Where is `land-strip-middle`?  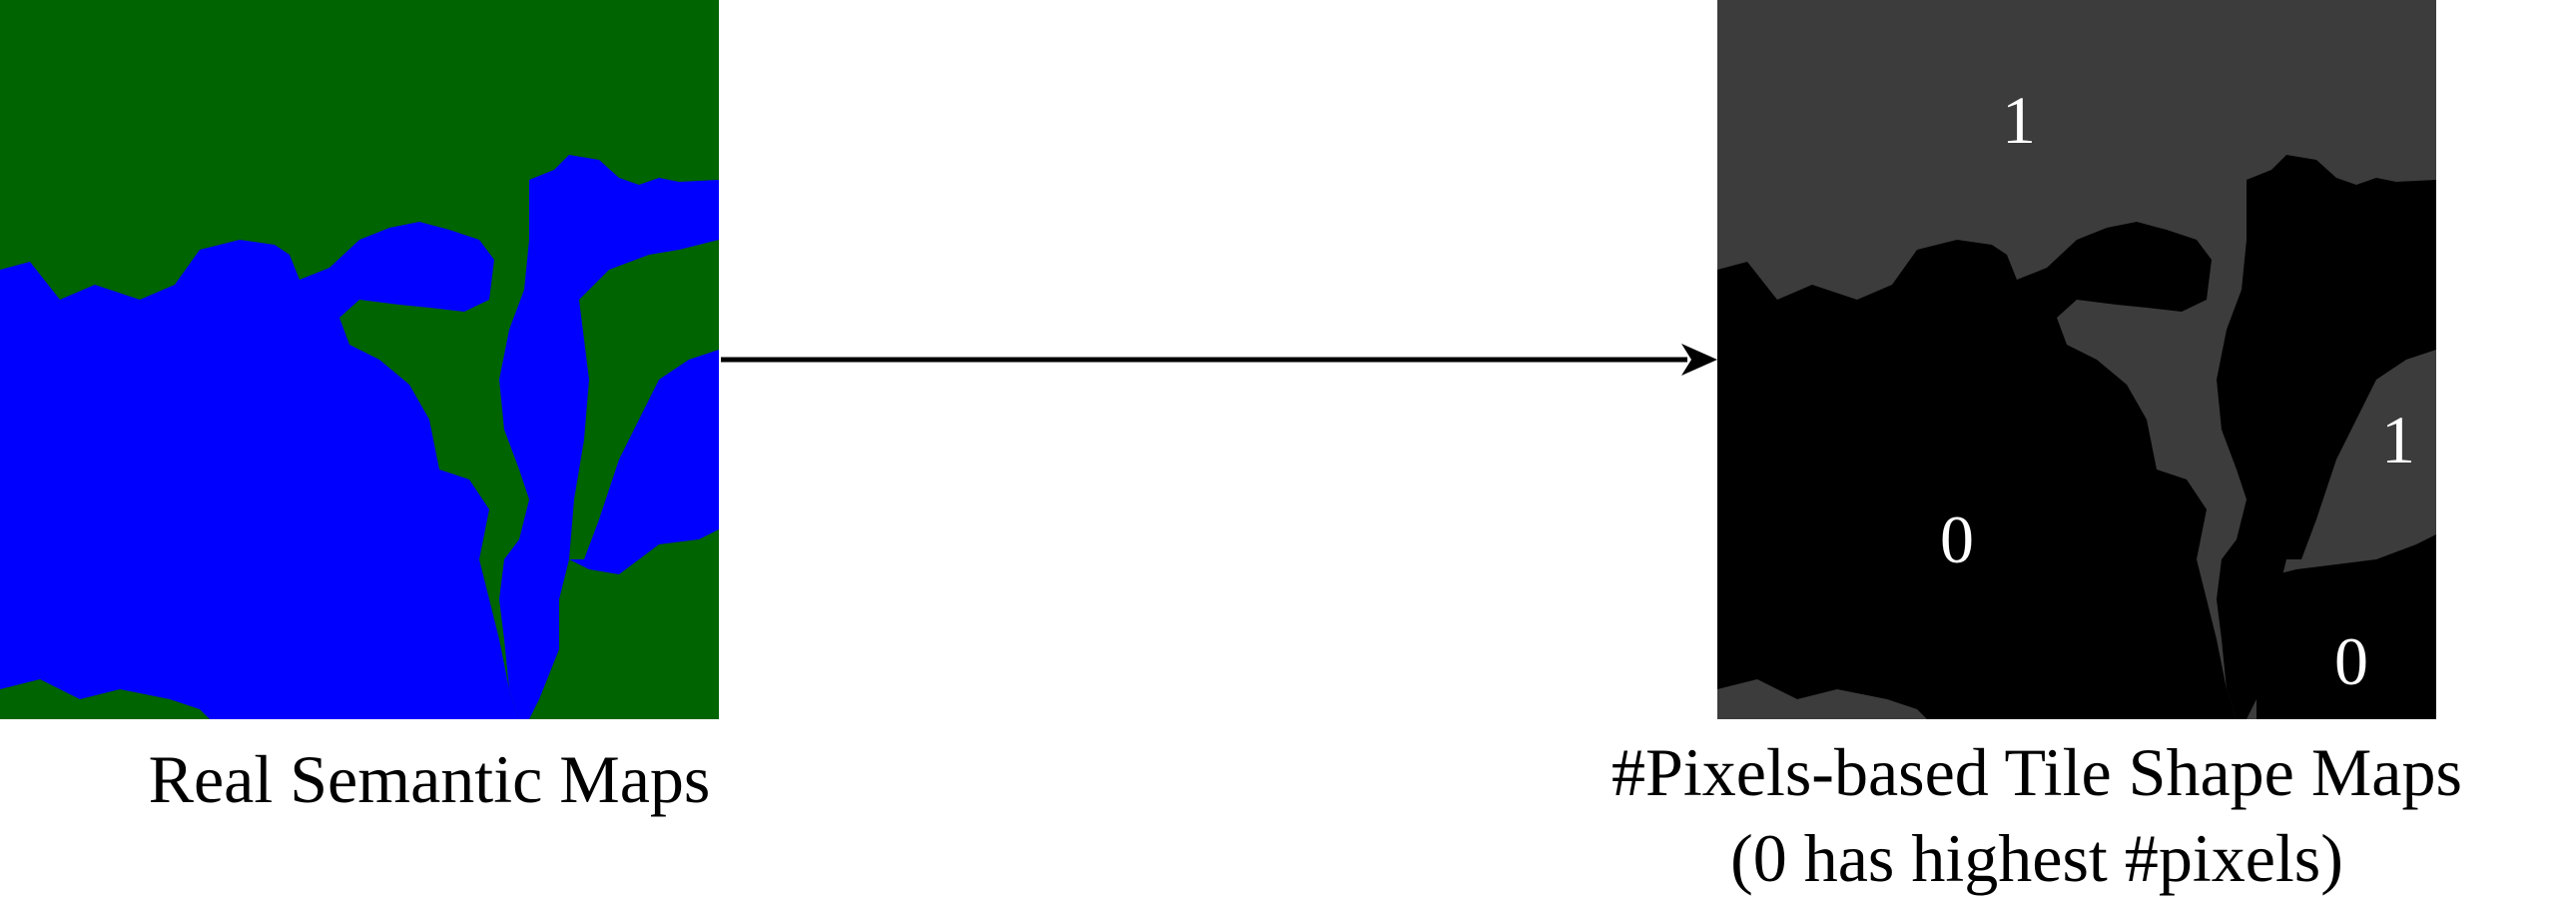 land-strip-middle is located at coordinates (644, 399).